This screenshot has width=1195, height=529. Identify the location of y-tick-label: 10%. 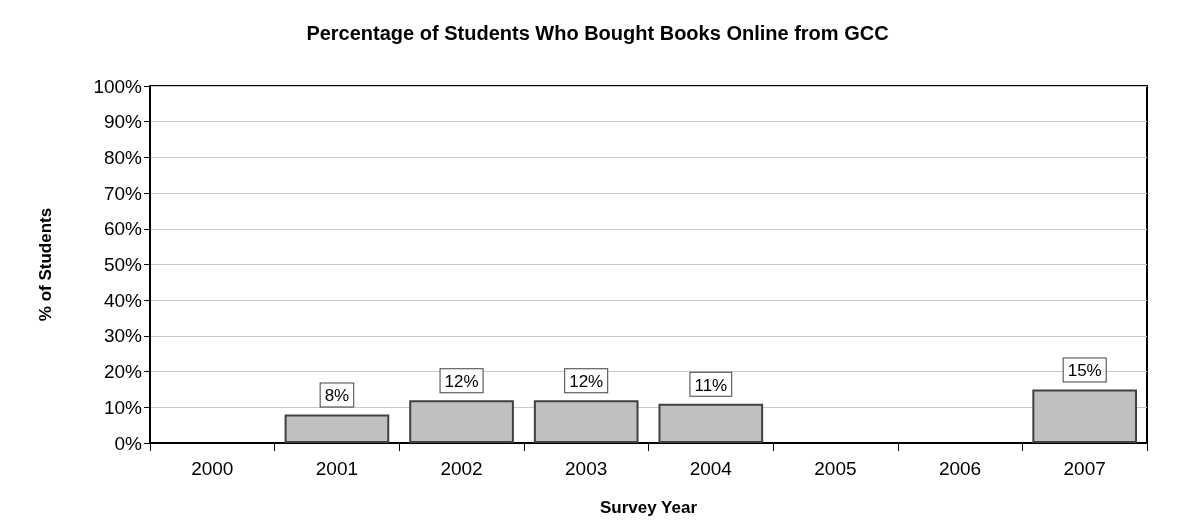
(123, 407).